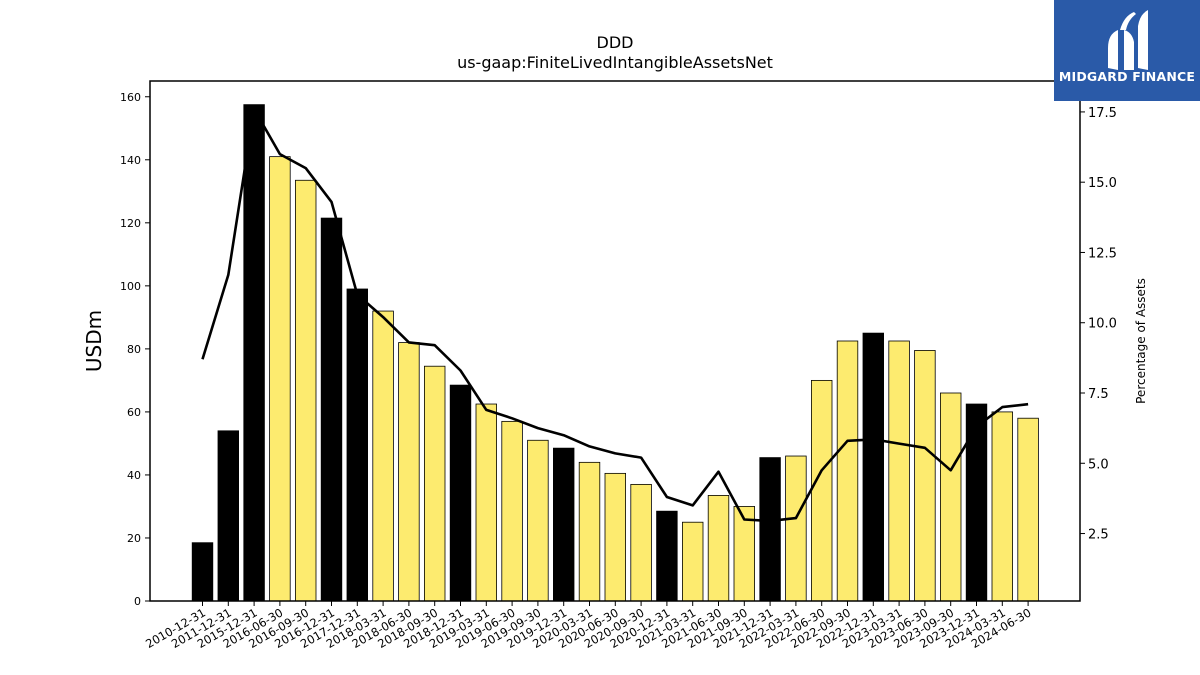 This screenshot has width=1200, height=675. I want to click on y-tick-label: 20, so click(134, 538).